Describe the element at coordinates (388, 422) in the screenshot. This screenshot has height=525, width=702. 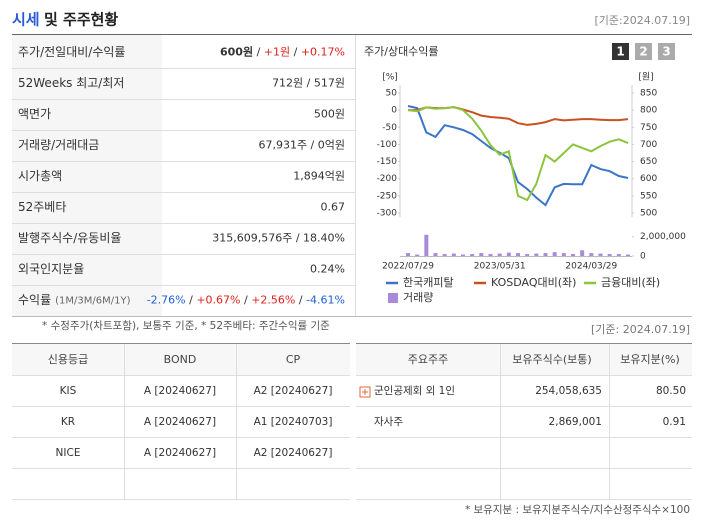
I see `table-cell: 자사주` at that location.